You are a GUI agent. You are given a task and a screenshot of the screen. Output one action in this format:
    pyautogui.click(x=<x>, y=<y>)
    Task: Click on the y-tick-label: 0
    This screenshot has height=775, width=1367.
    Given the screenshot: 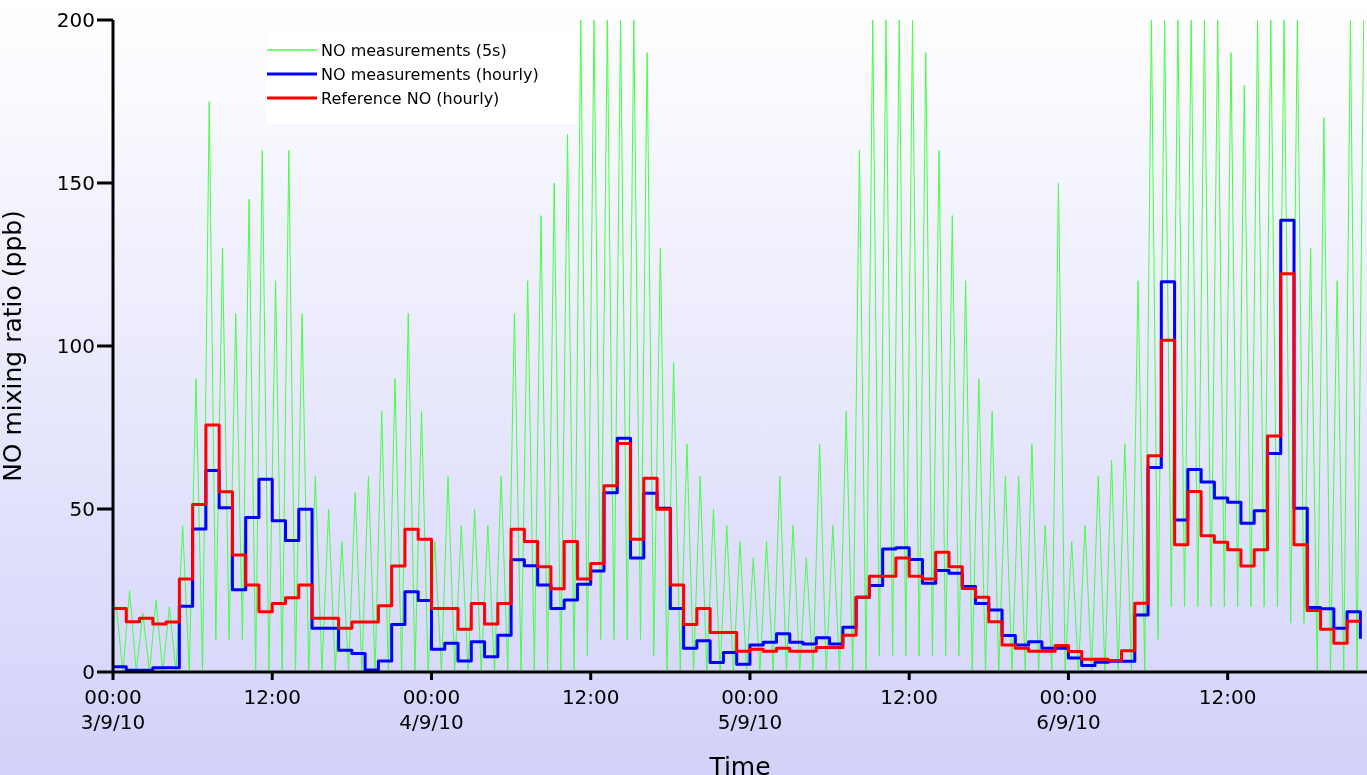 What is the action you would take?
    pyautogui.click(x=88, y=672)
    